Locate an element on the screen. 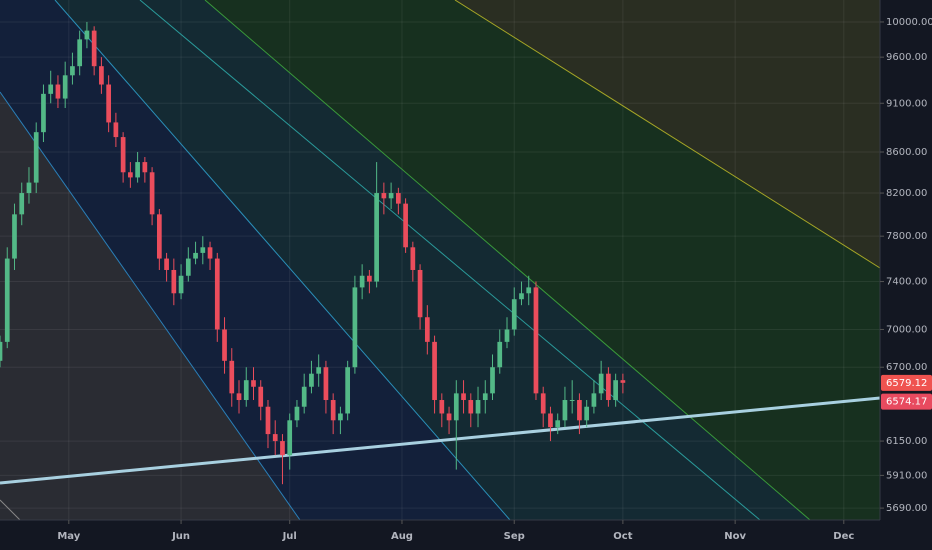 The width and height of the screenshot is (932, 550). x-tick-label: Dec is located at coordinates (843, 536).